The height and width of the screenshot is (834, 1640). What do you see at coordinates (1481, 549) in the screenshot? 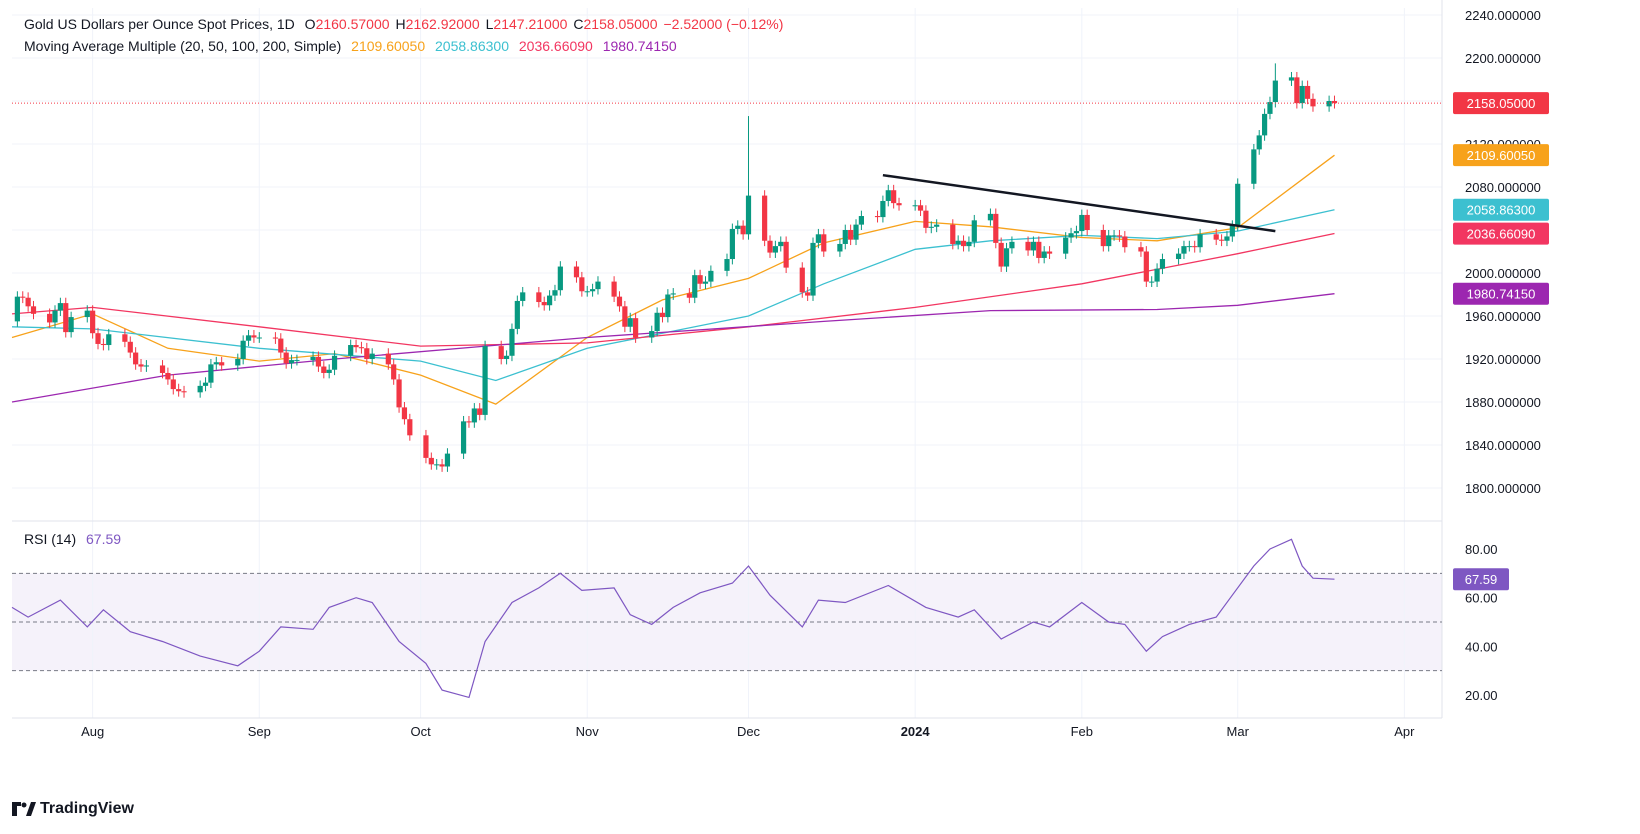
I see `rsi-tick-label: 80.00` at bounding box center [1481, 549].